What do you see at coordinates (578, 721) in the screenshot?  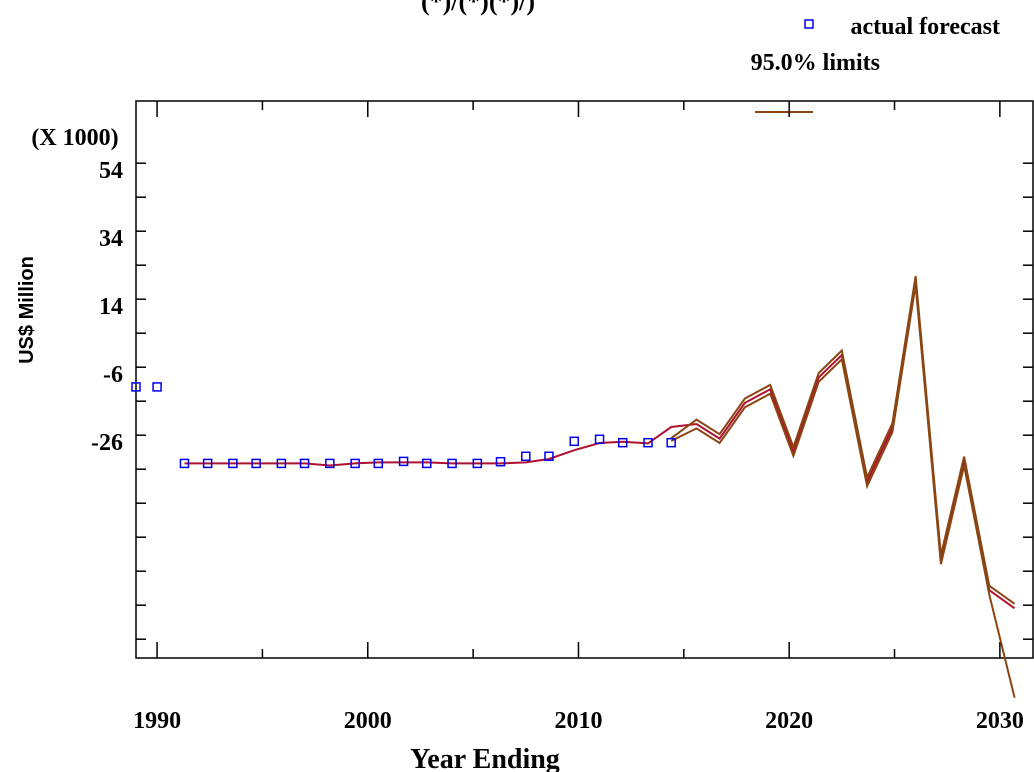 I see `x-tick-label: 2010` at bounding box center [578, 721].